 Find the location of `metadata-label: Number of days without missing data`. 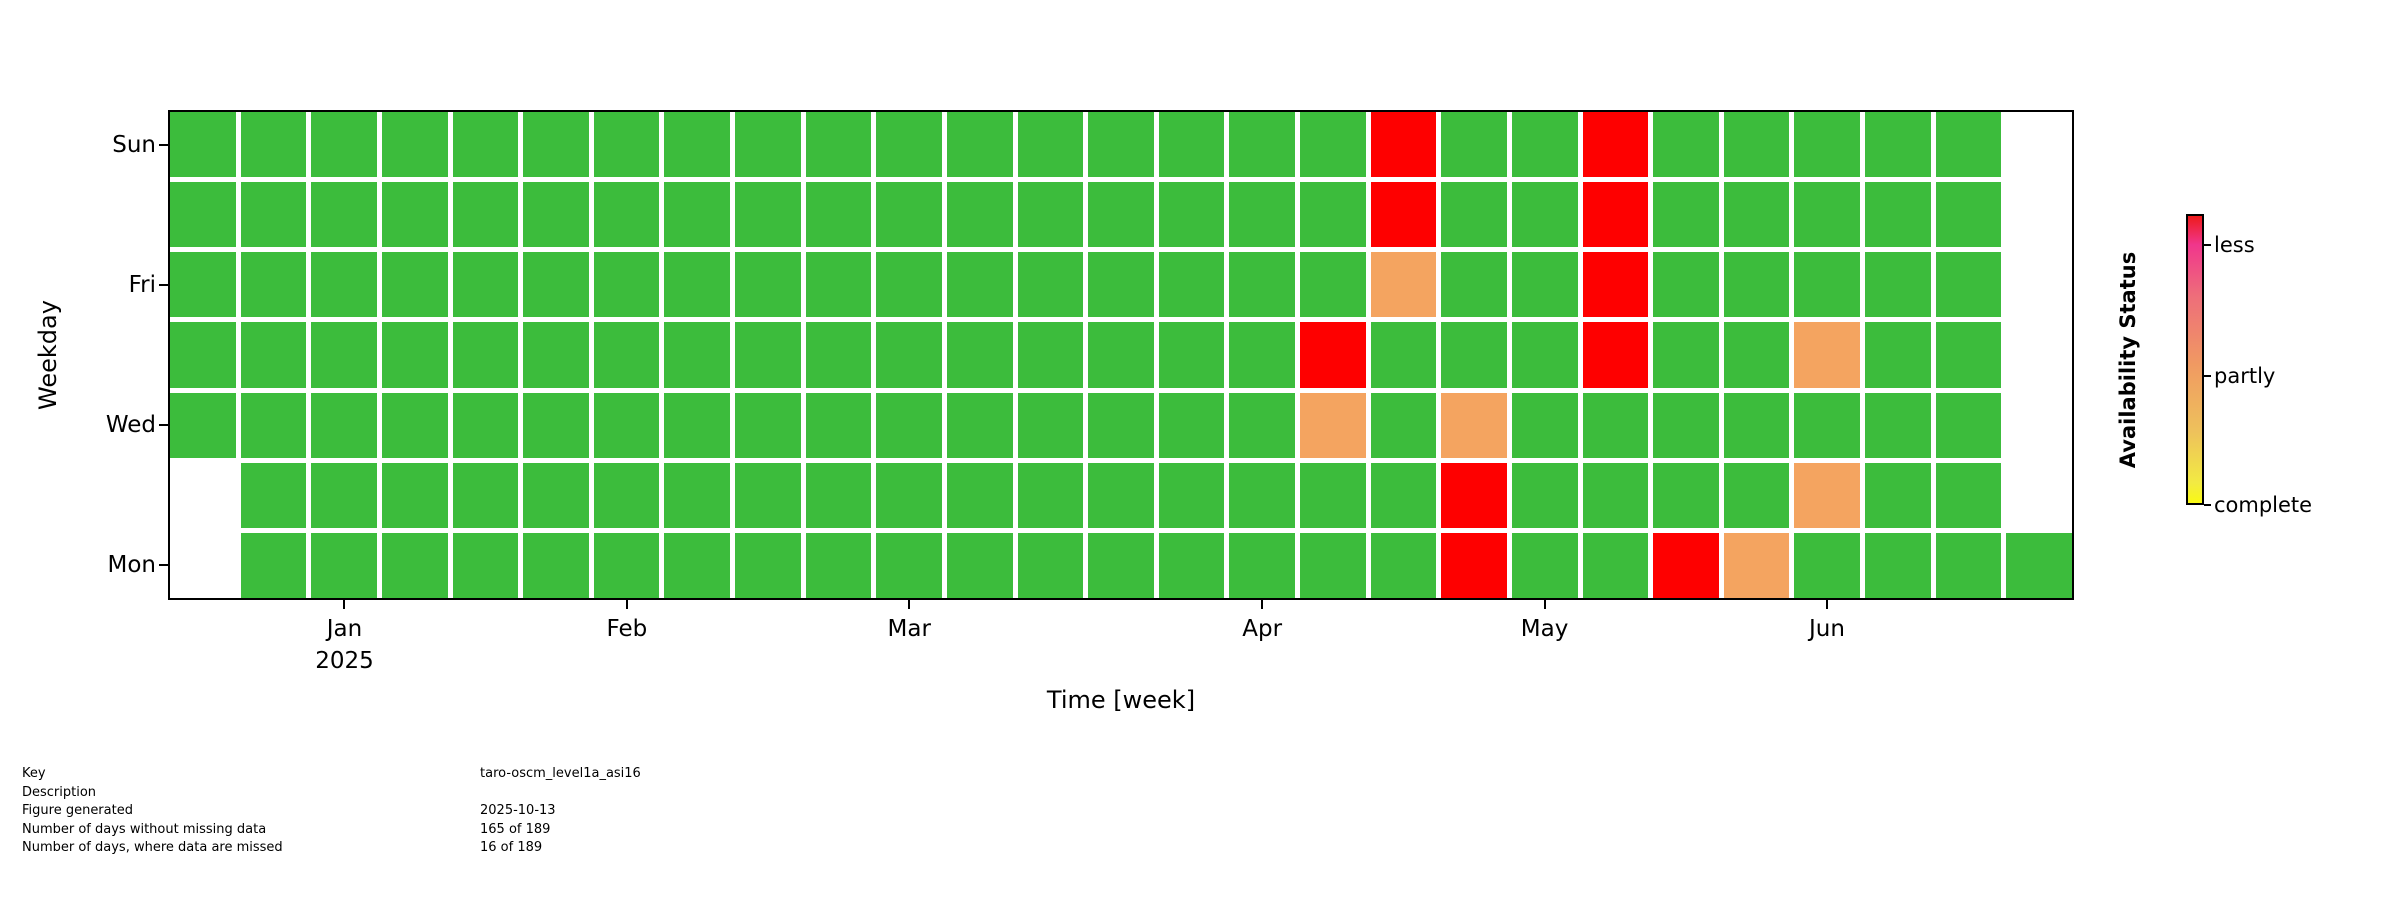

metadata-label: Number of days without missing data is located at coordinates (144, 829).